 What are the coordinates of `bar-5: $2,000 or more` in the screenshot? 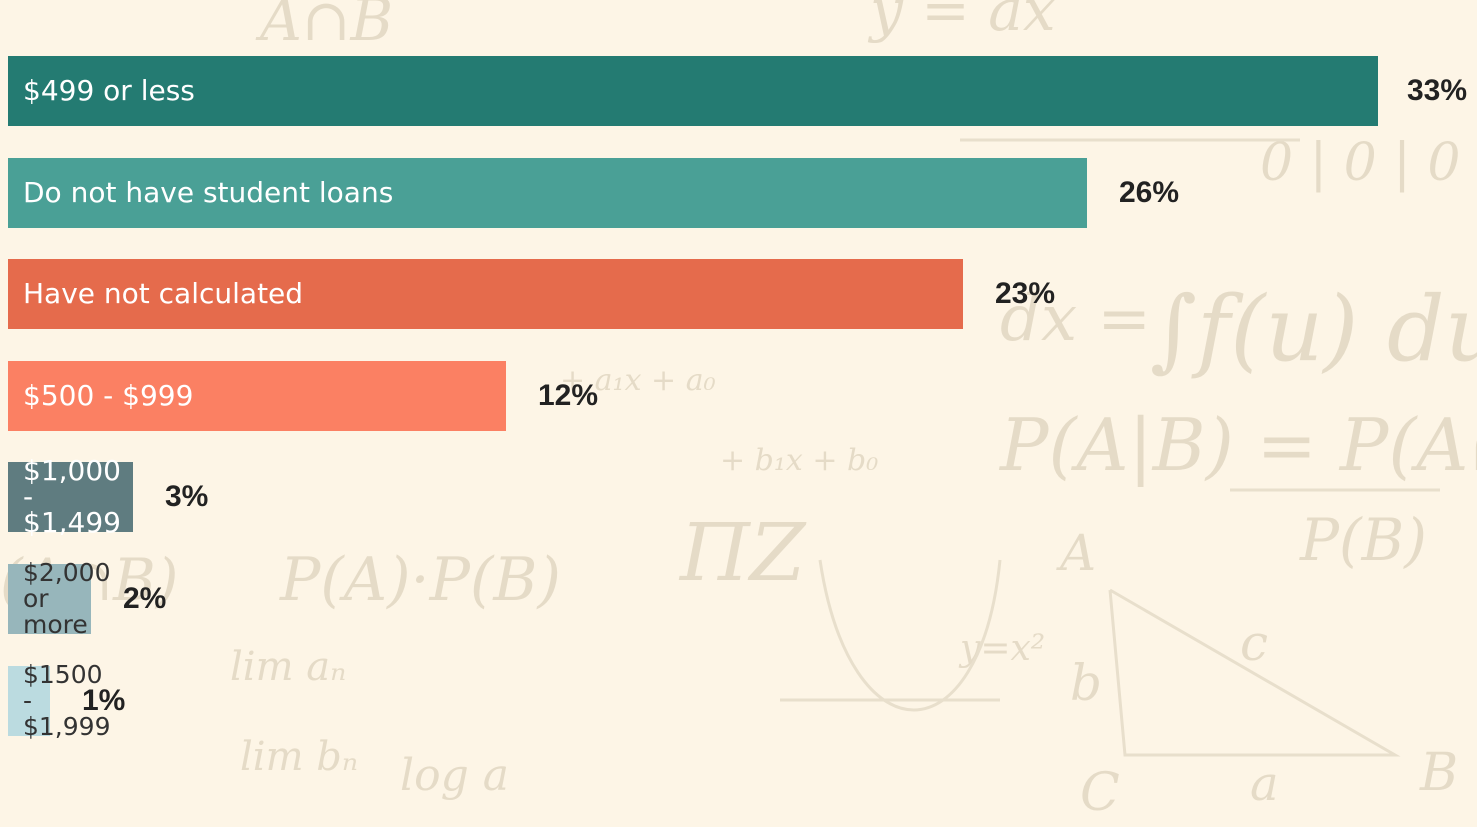 It's located at (59, 599).